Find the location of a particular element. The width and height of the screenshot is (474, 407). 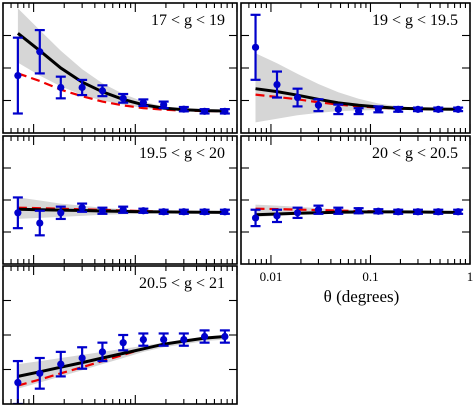

panel-title-5: 20.5 < g < 21 is located at coordinates (182, 283).